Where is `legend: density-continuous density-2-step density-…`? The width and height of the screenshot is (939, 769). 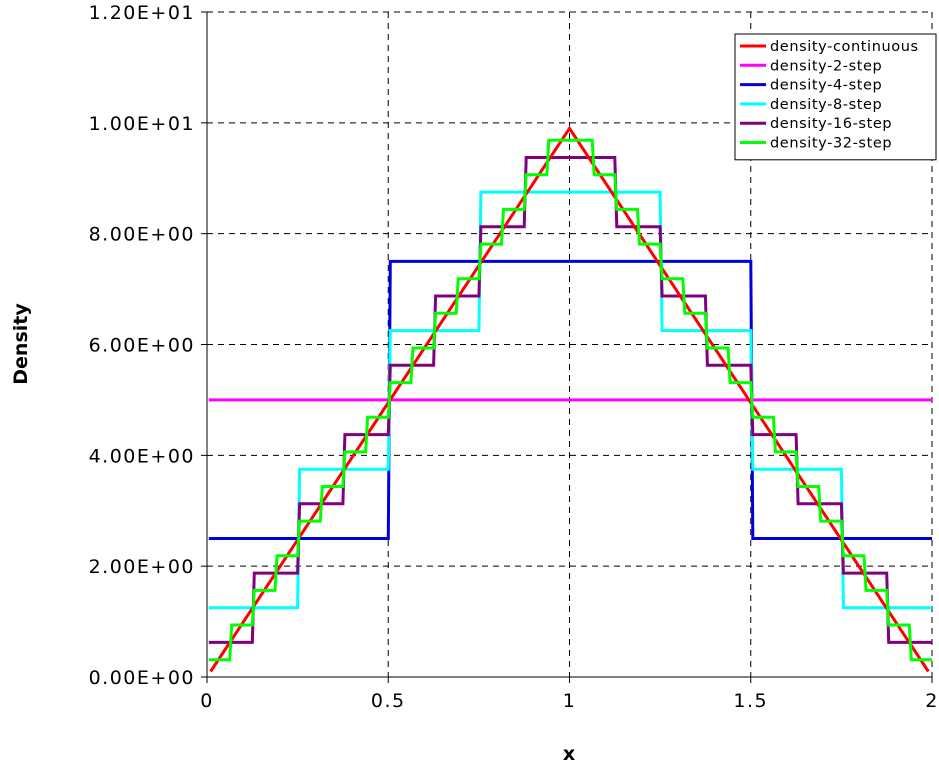 legend: density-continuous density-2-step density-… is located at coordinates (835, 97).